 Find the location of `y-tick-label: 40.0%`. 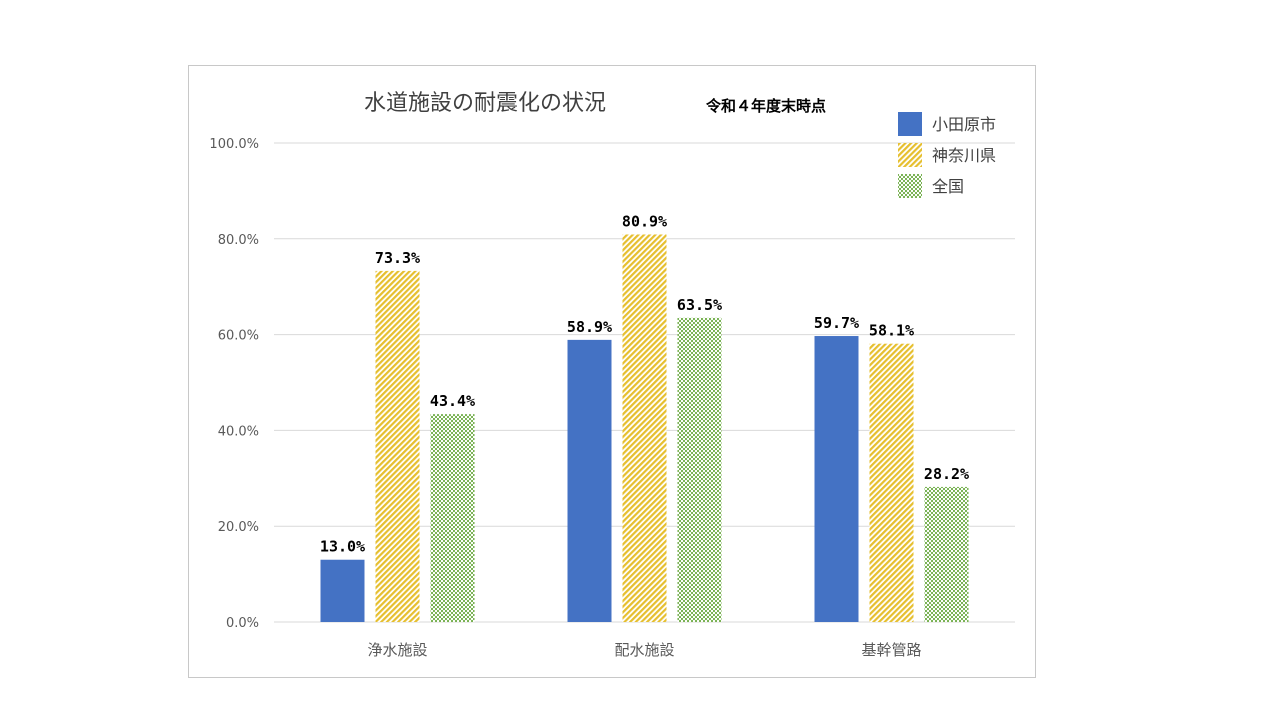

y-tick-label: 40.0% is located at coordinates (238, 431).